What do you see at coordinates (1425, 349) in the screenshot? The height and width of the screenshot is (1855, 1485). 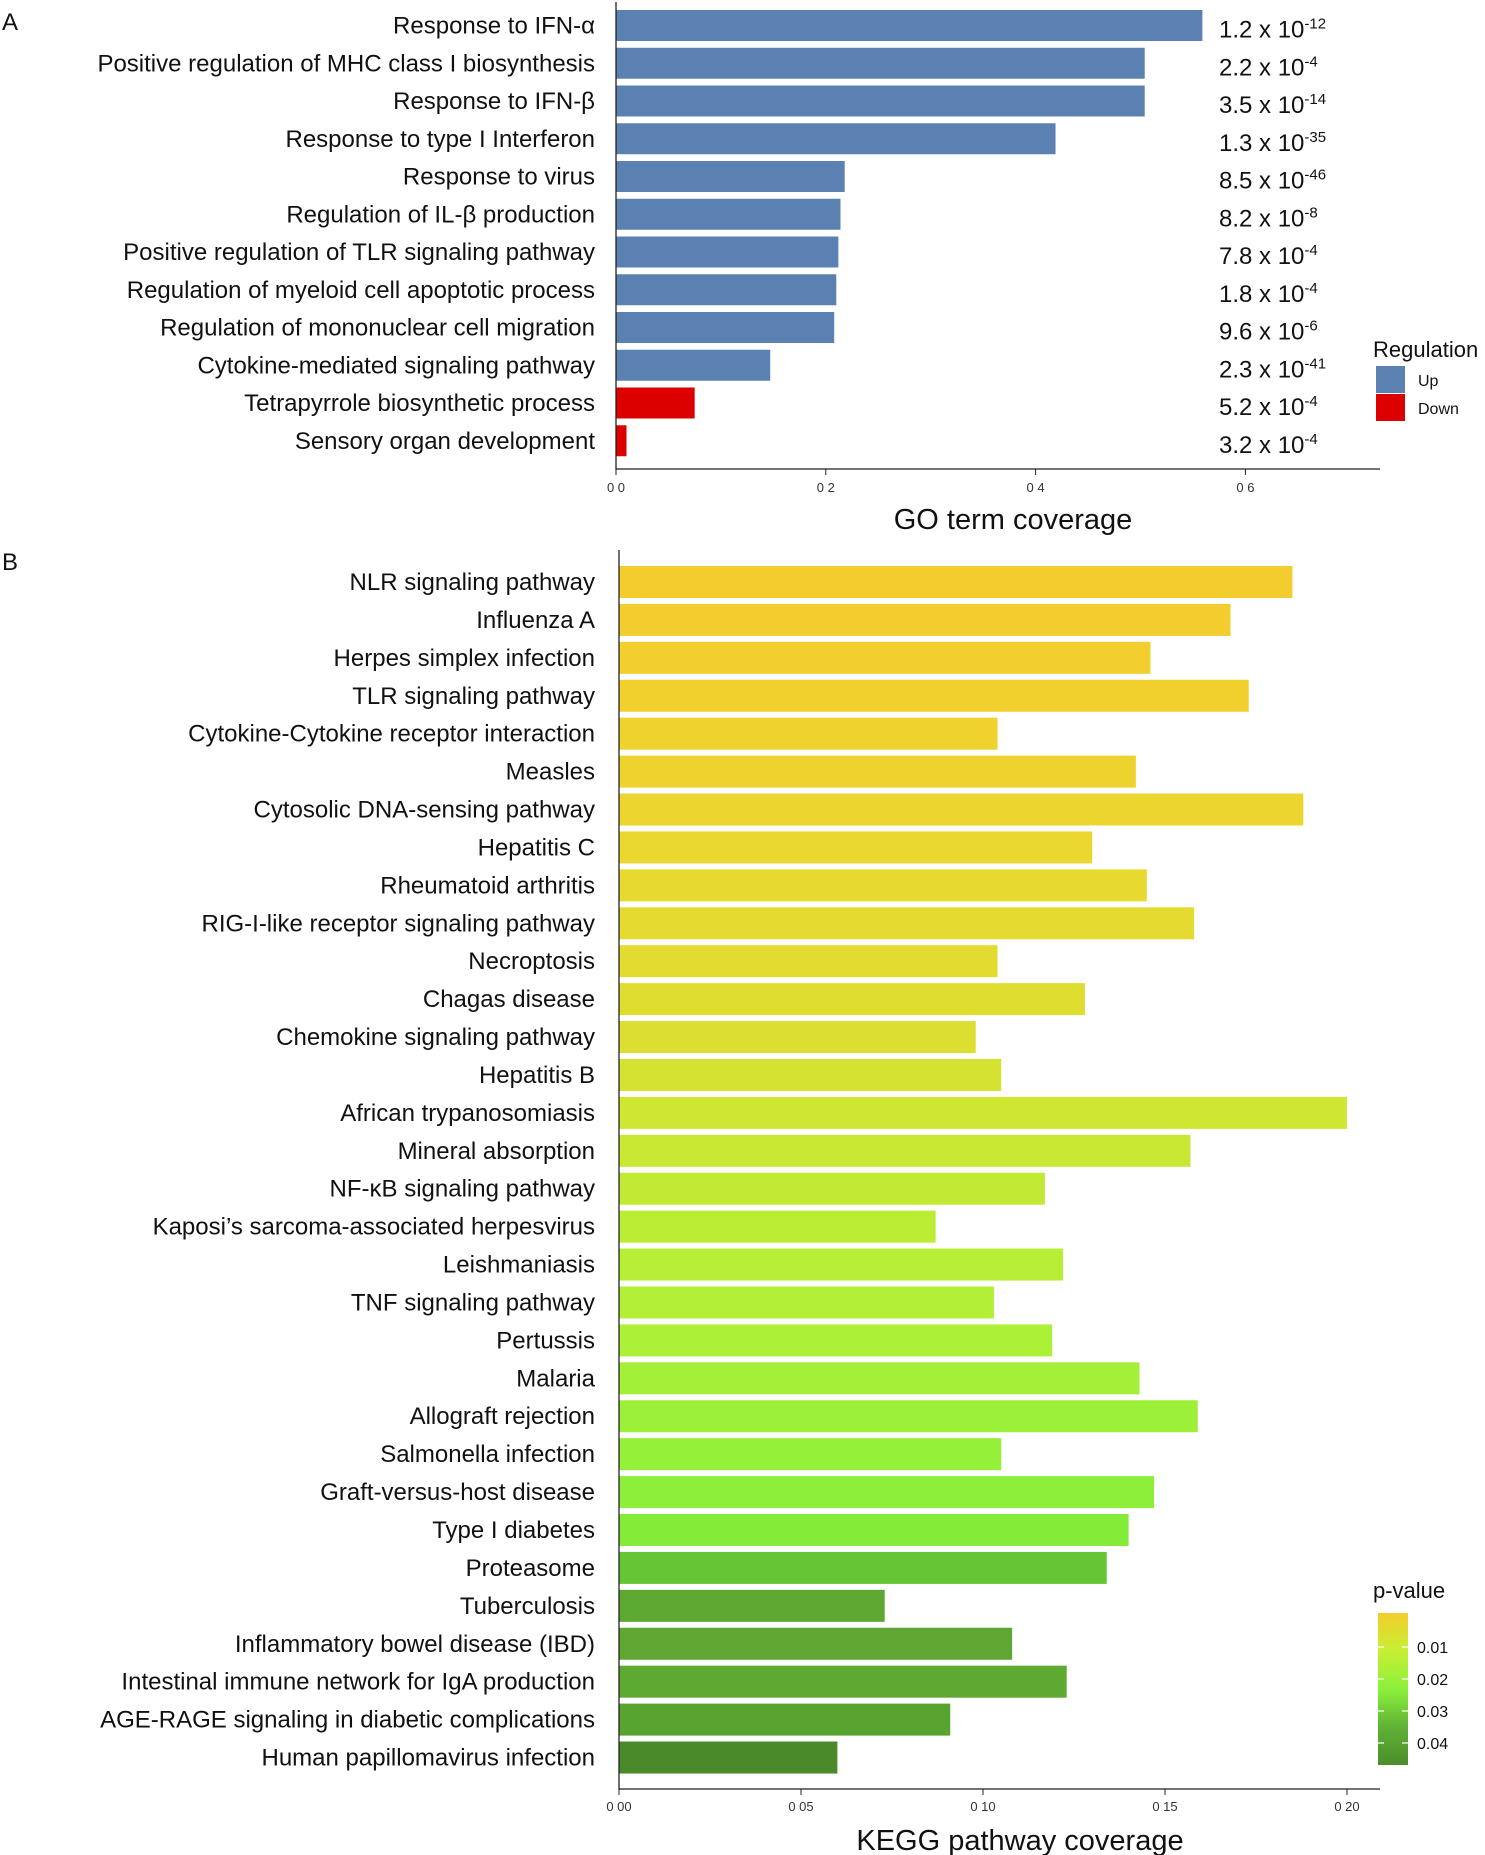 I see `regulation-legend-title: Regulation` at bounding box center [1425, 349].